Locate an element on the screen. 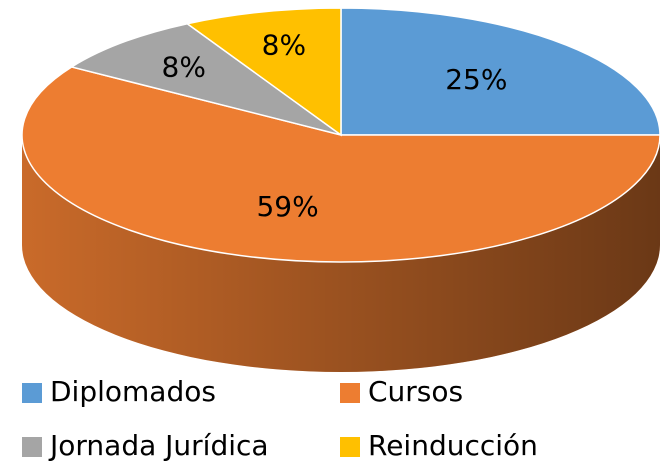 The image size is (663, 465). legend-label: Diplomados is located at coordinates (133, 391).